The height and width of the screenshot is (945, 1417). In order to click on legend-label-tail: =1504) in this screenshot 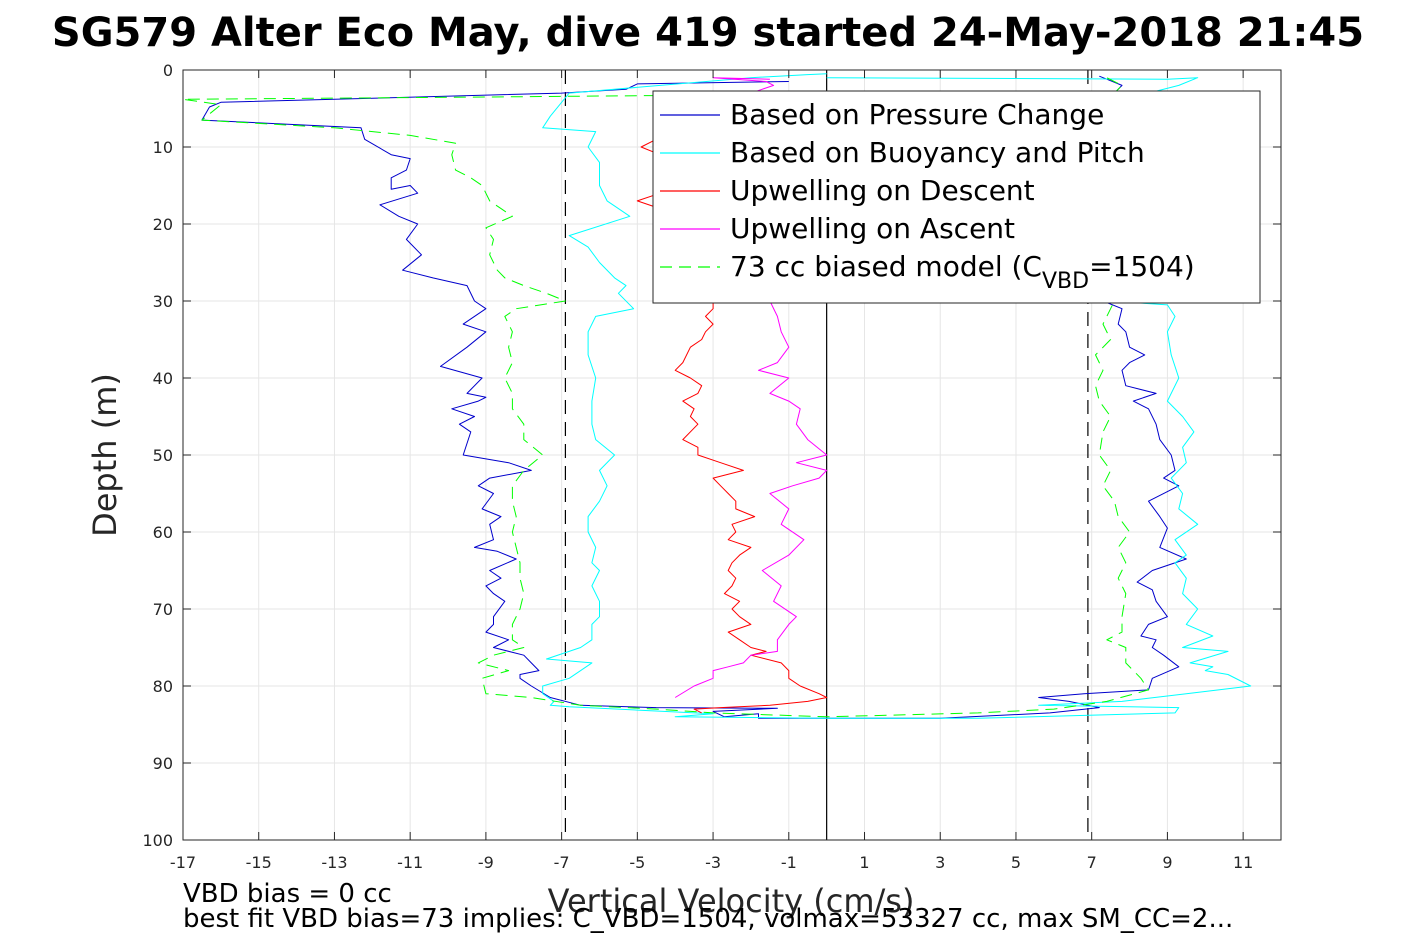, I will do `click(1142, 266)`.